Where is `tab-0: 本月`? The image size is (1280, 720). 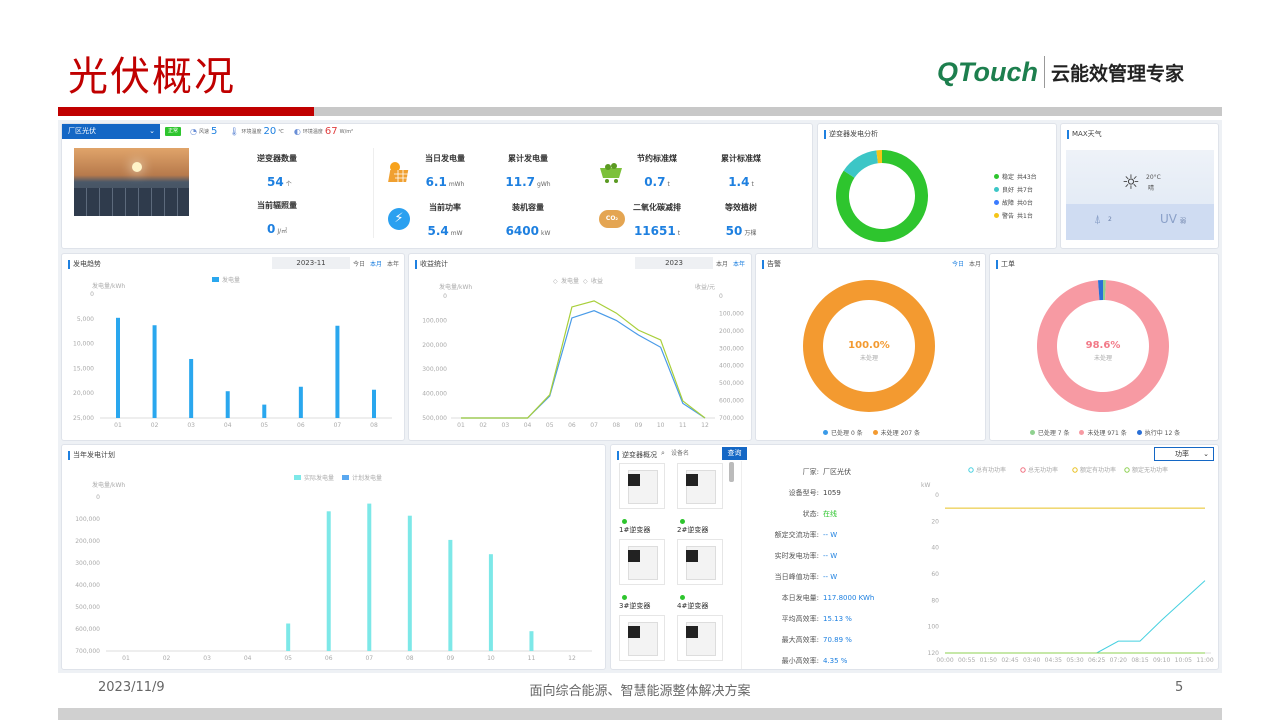
tab-0: 本月 is located at coordinates (722, 264).